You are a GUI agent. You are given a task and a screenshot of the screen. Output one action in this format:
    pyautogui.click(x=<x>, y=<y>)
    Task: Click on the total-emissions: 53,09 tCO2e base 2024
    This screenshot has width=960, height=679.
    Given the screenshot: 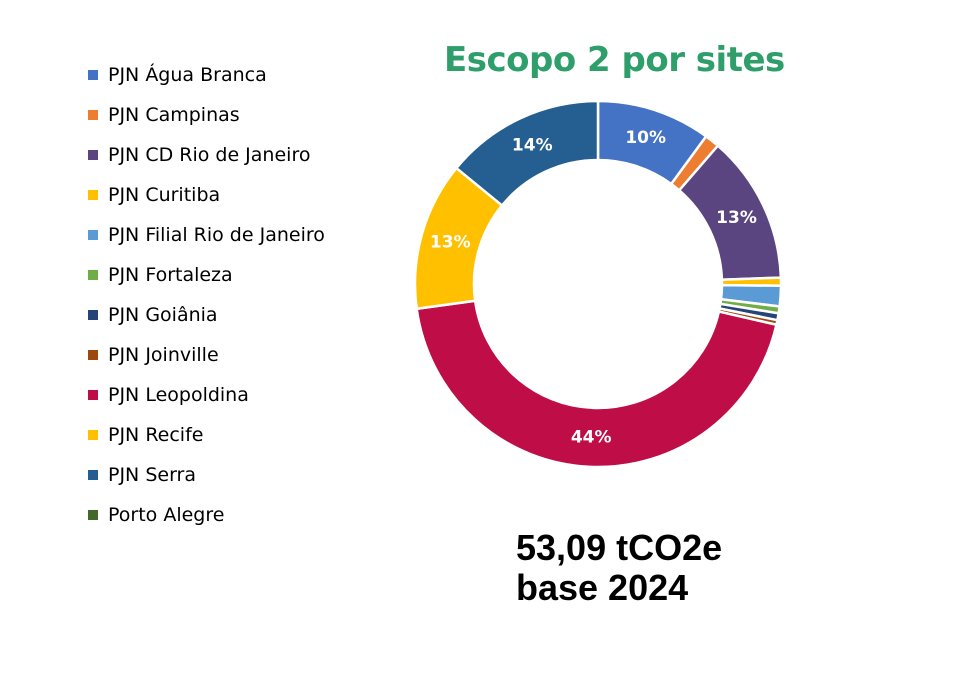 What is the action you would take?
    pyautogui.click(x=619, y=568)
    